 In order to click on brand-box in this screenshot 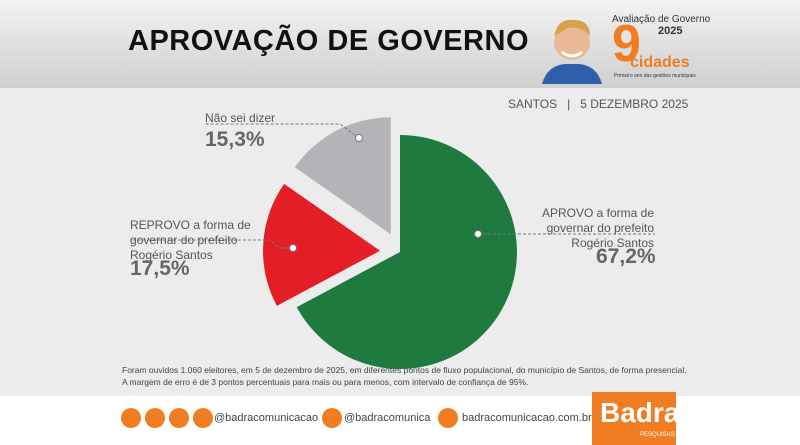, I will do `click(634, 418)`.